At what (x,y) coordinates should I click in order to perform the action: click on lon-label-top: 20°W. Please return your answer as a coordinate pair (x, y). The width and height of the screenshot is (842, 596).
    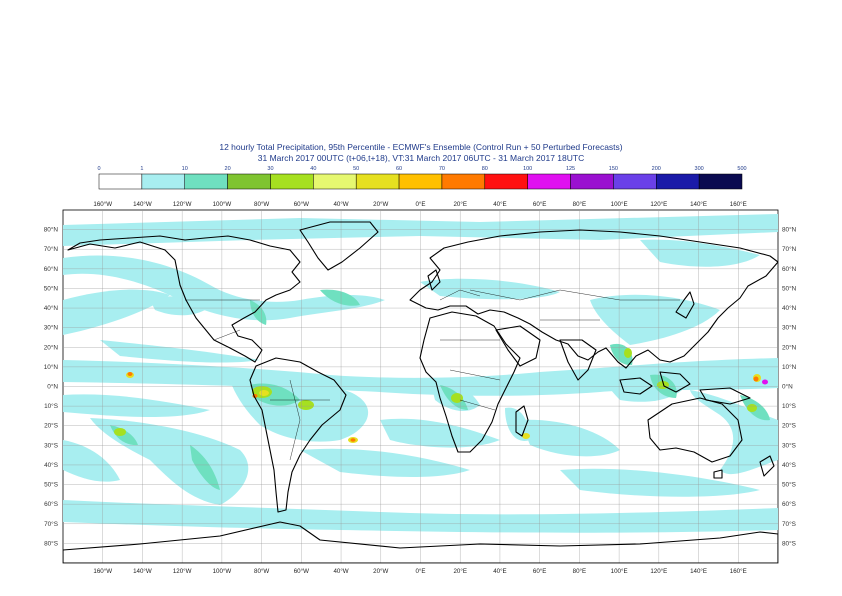
    Looking at the image, I should click on (380, 204).